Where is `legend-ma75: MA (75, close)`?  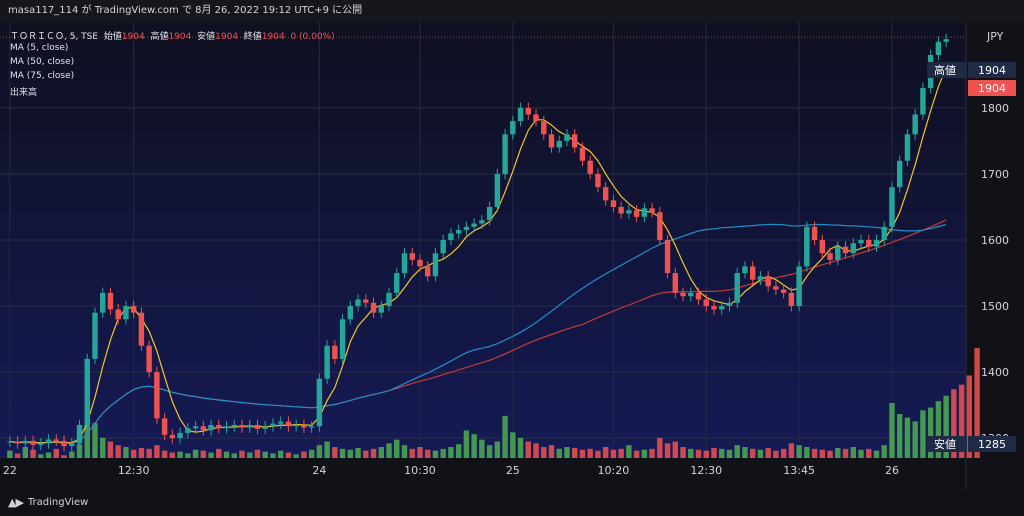 legend-ma75: MA (75, close) is located at coordinates (42, 76).